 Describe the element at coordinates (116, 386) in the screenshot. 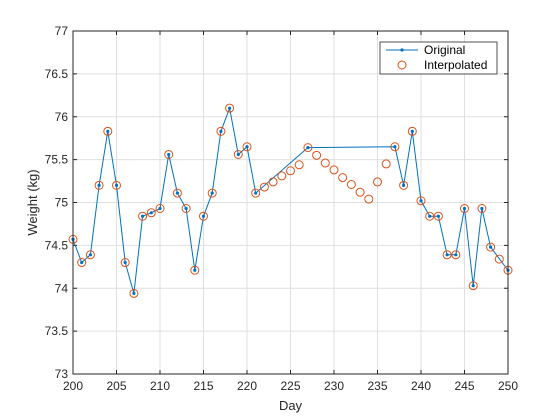

I see `x-tick-label: 205` at that location.